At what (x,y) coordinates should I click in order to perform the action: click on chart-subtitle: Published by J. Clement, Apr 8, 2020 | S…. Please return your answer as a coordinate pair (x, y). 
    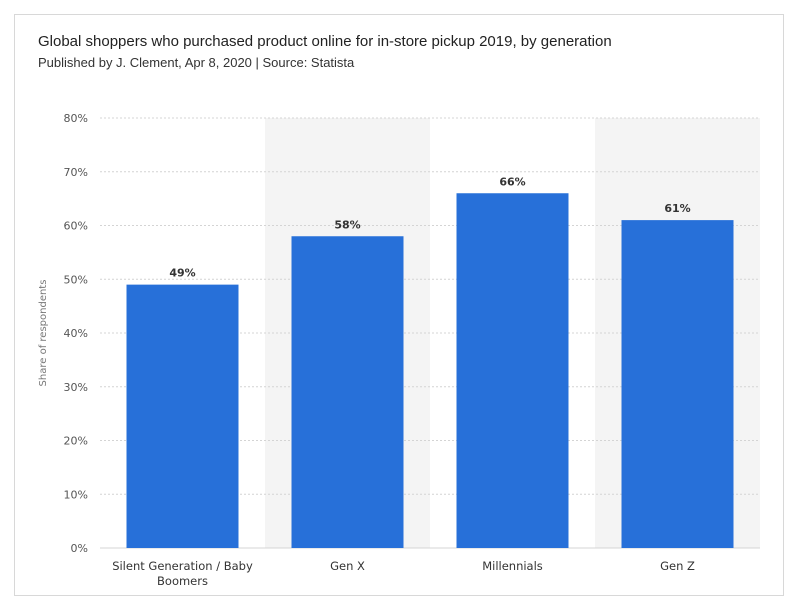
    Looking at the image, I should click on (196, 62).